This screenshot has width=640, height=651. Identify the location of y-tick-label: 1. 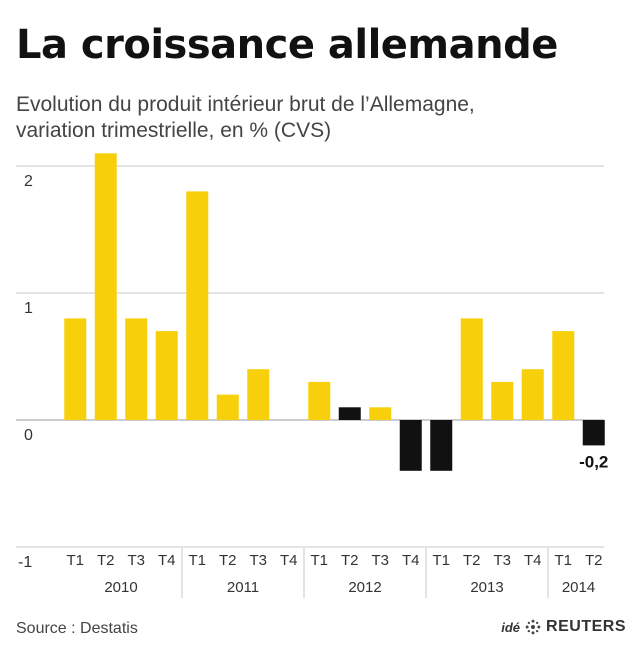
(28, 308).